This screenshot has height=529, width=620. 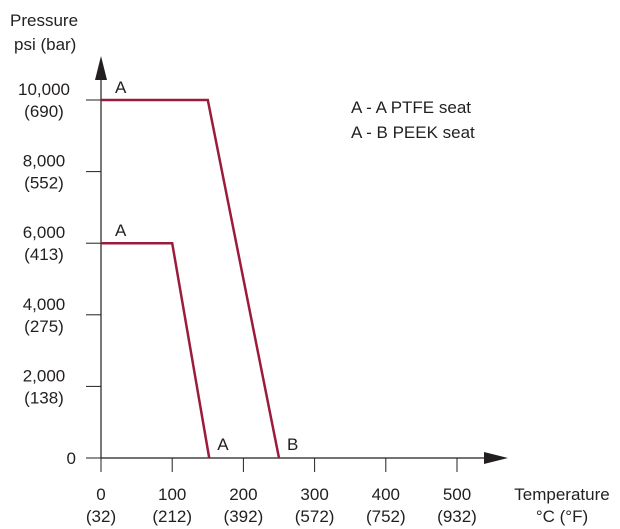 What do you see at coordinates (243, 494) in the screenshot?
I see `x-tick-label: 200` at bounding box center [243, 494].